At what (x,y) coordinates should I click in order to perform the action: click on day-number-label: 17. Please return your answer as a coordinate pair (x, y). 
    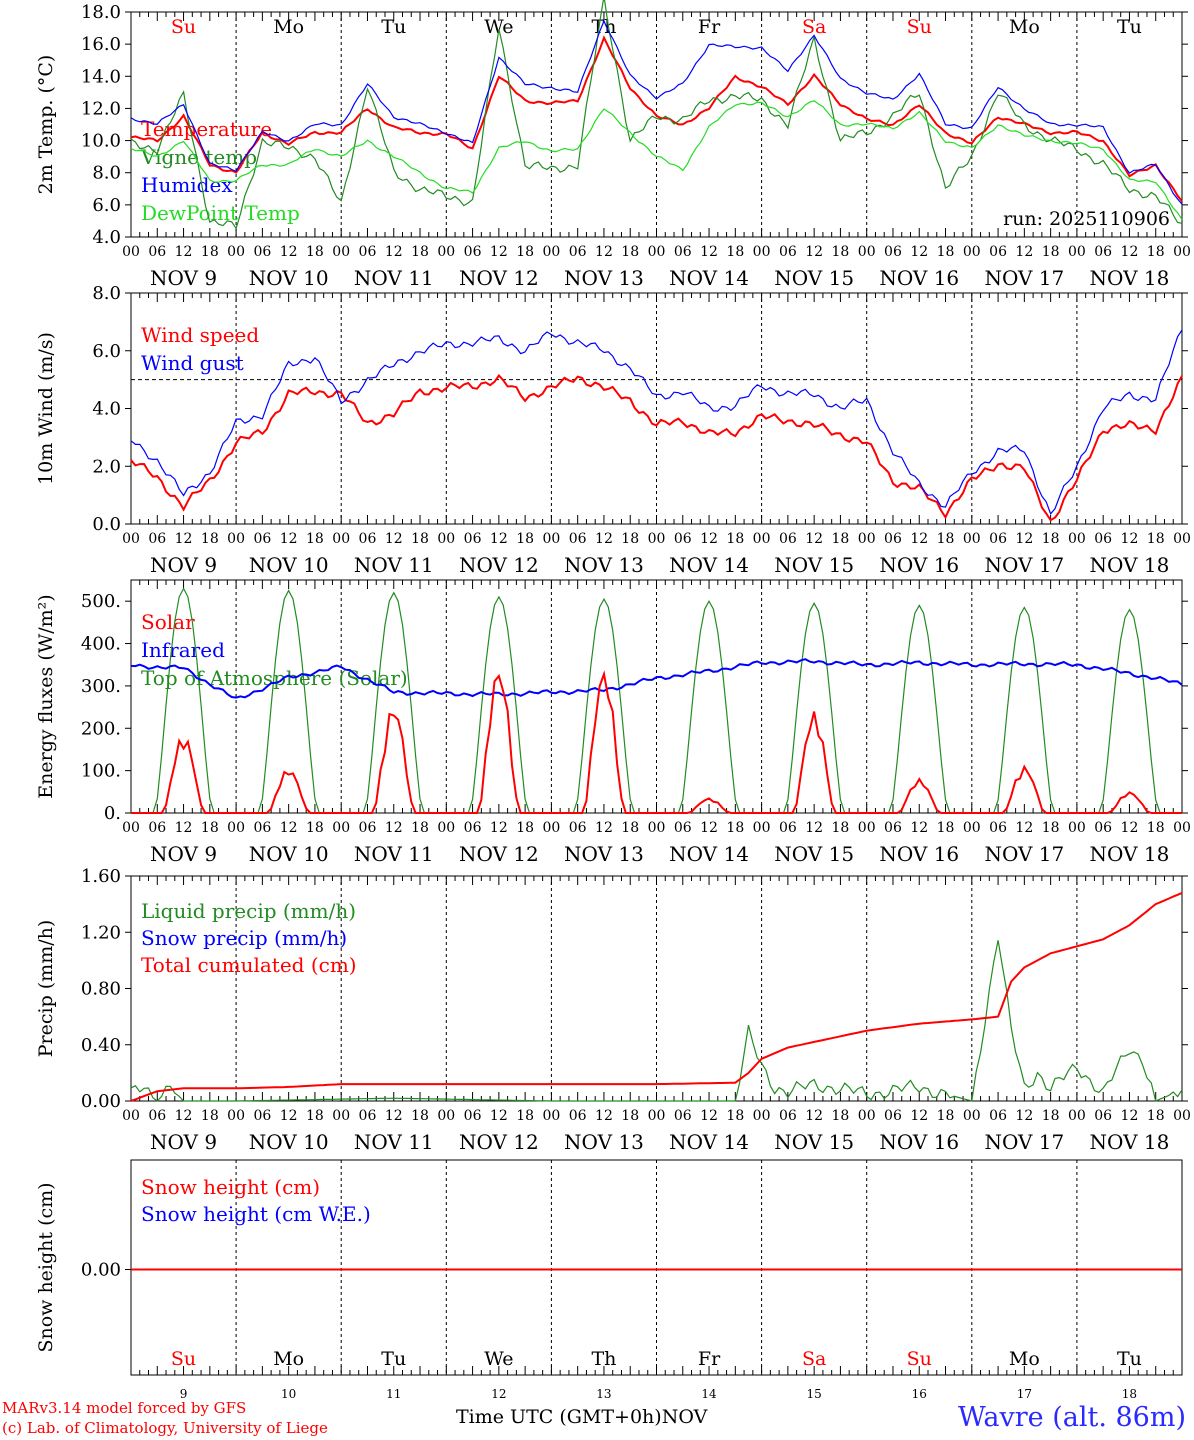
    Looking at the image, I should click on (1024, 1394).